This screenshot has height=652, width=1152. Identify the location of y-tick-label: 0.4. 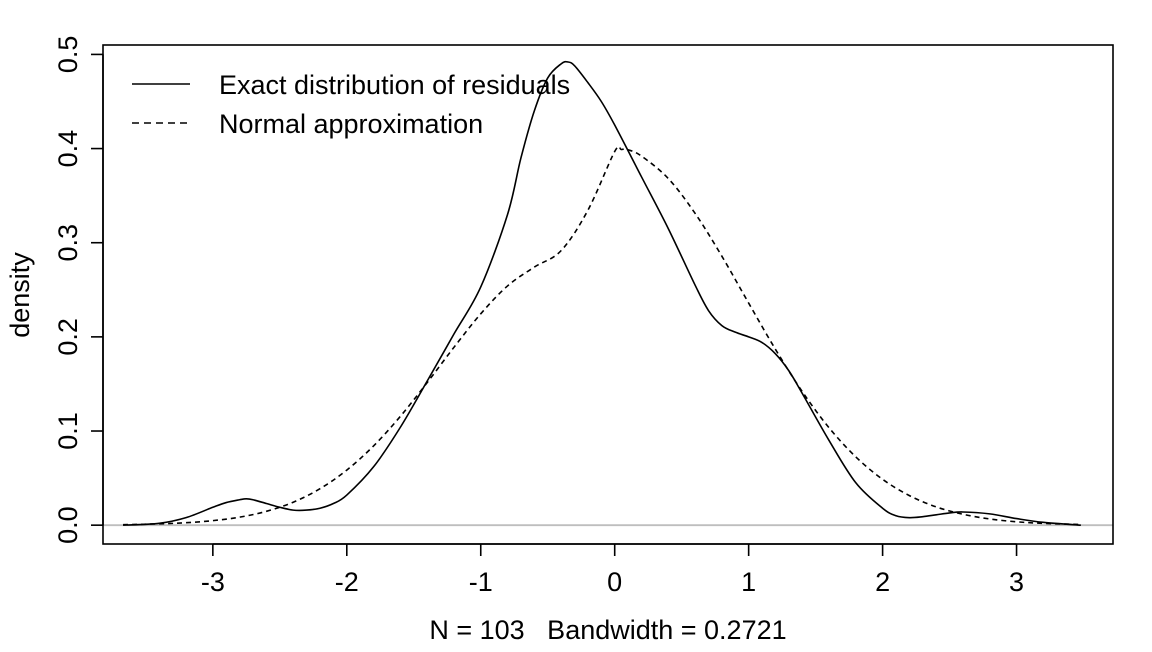
(68, 149).